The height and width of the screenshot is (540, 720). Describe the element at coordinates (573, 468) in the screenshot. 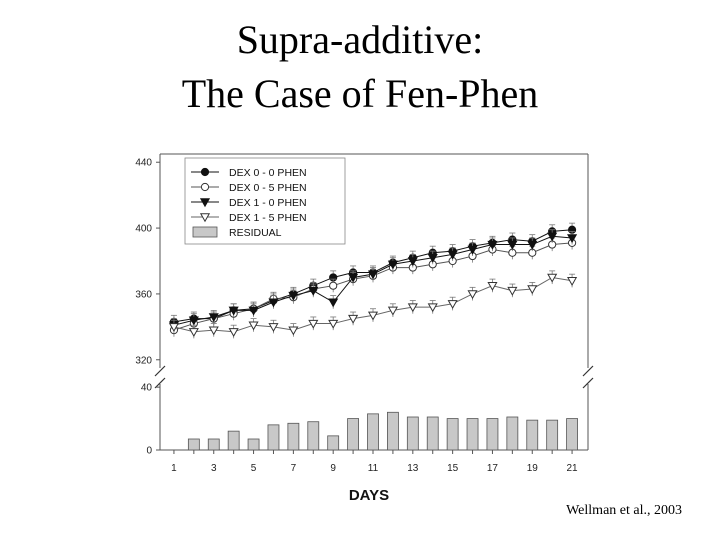

I see `x-tick-label: 21` at that location.